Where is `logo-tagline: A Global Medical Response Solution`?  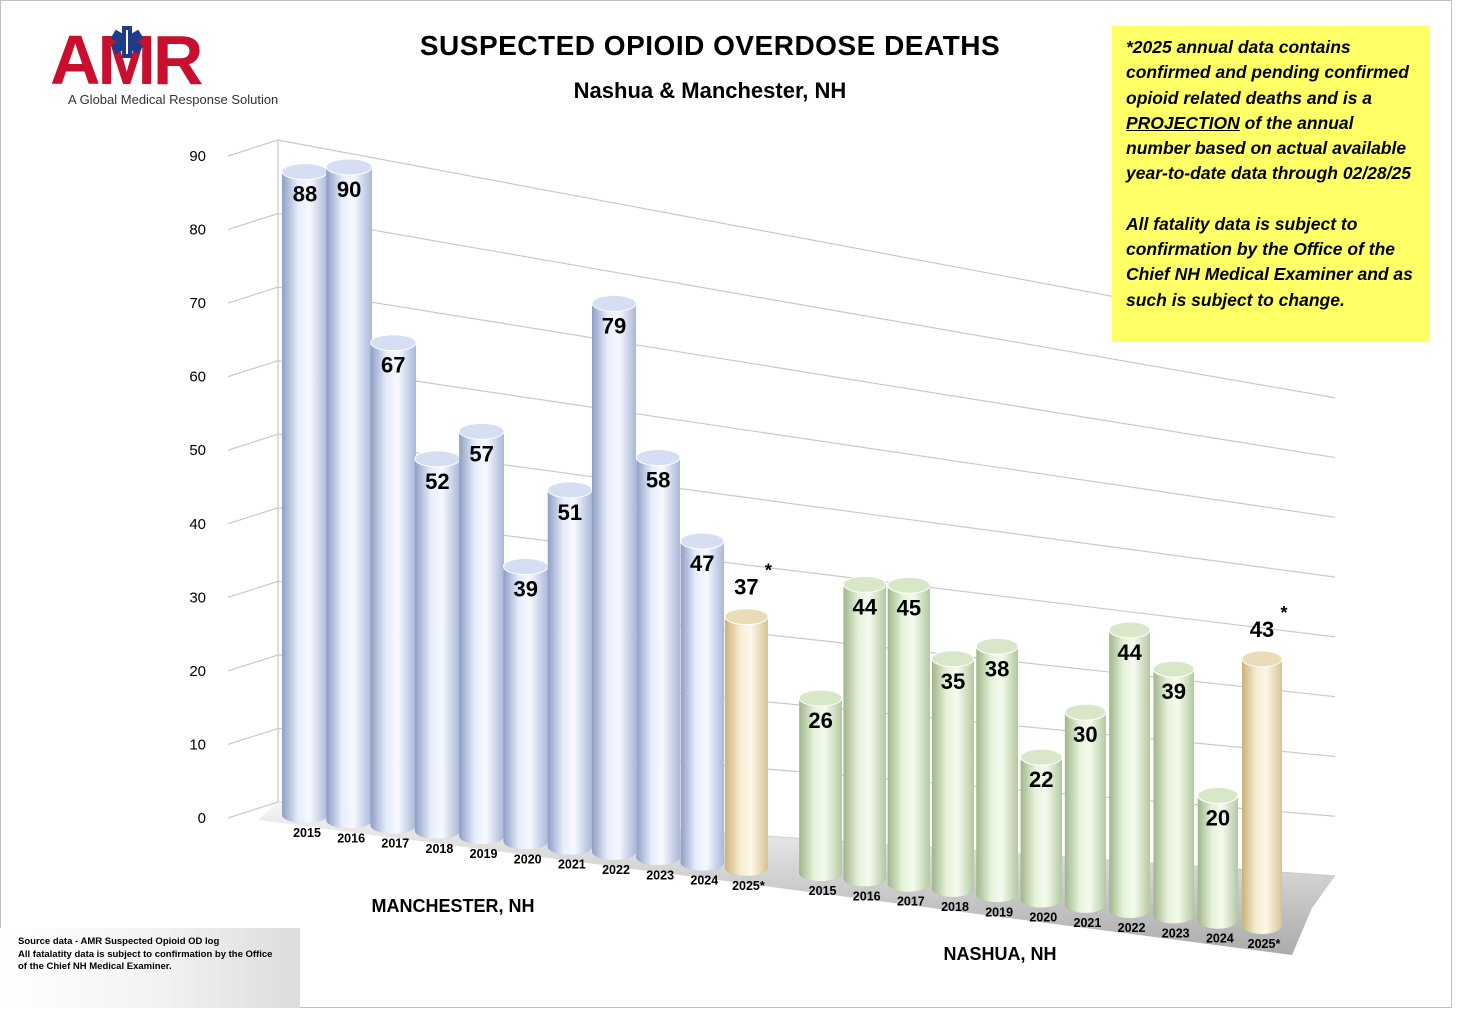
logo-tagline: A Global Medical Response Solution is located at coordinates (173, 99).